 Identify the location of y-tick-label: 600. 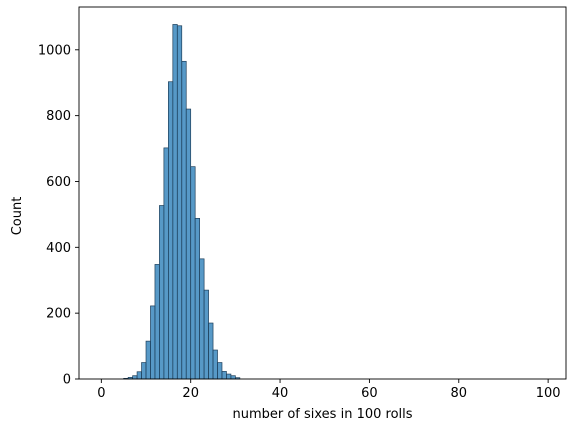
(58, 182).